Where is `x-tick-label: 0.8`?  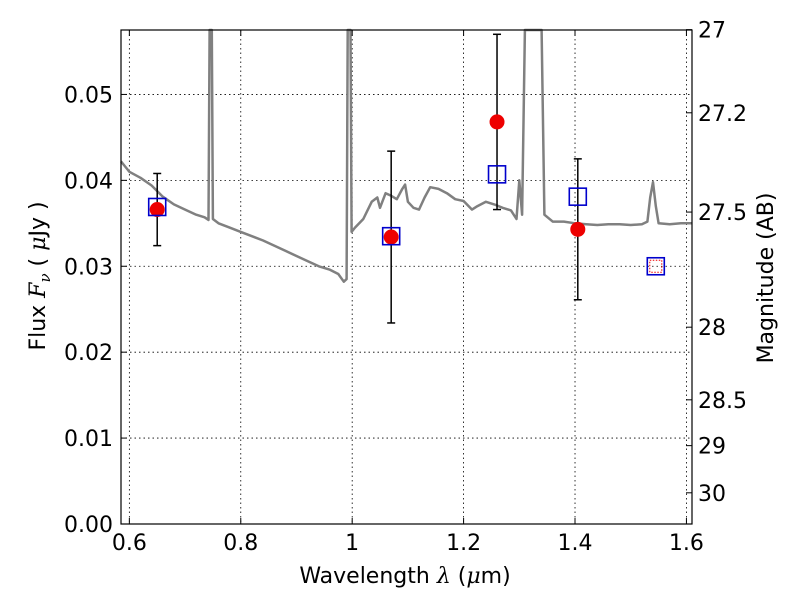 x-tick-label: 0.8 is located at coordinates (240, 543).